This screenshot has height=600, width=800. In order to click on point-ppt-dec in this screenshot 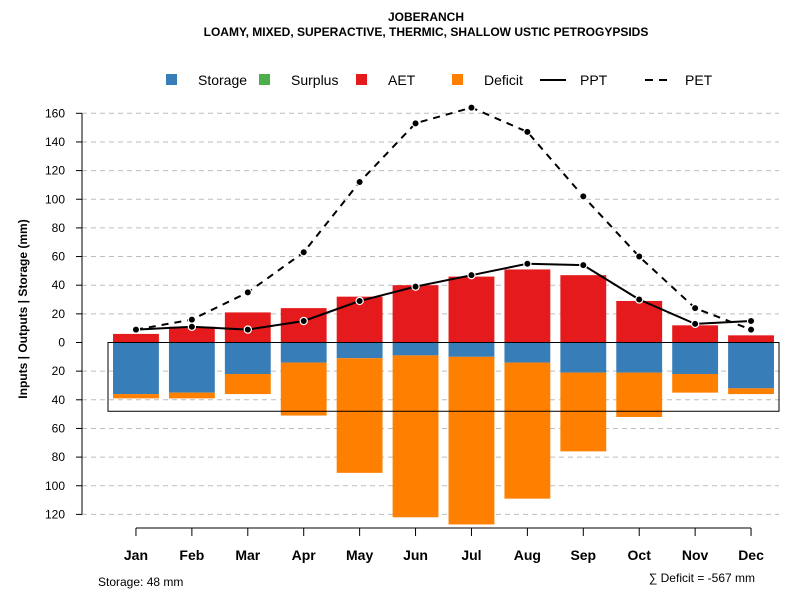, I will do `click(751, 321)`.